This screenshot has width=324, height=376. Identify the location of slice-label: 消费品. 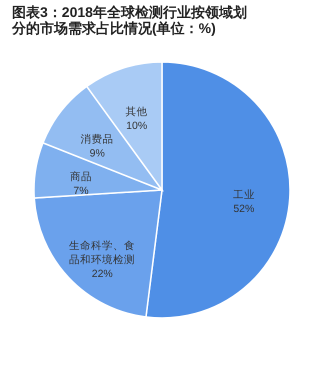
(97, 139).